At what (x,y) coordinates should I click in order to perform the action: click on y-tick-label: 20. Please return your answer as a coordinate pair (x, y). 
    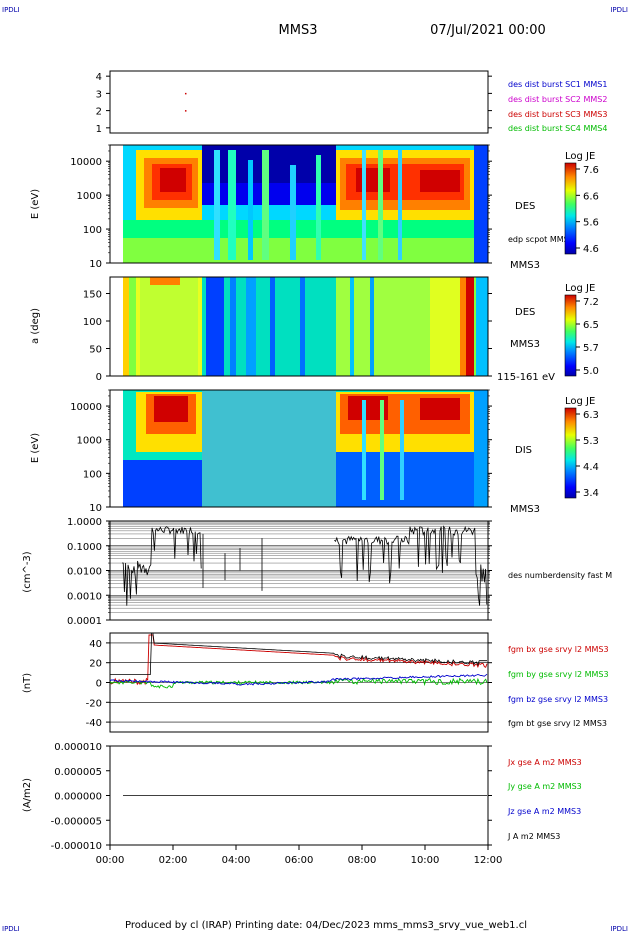
    Looking at the image, I should click on (95, 664).